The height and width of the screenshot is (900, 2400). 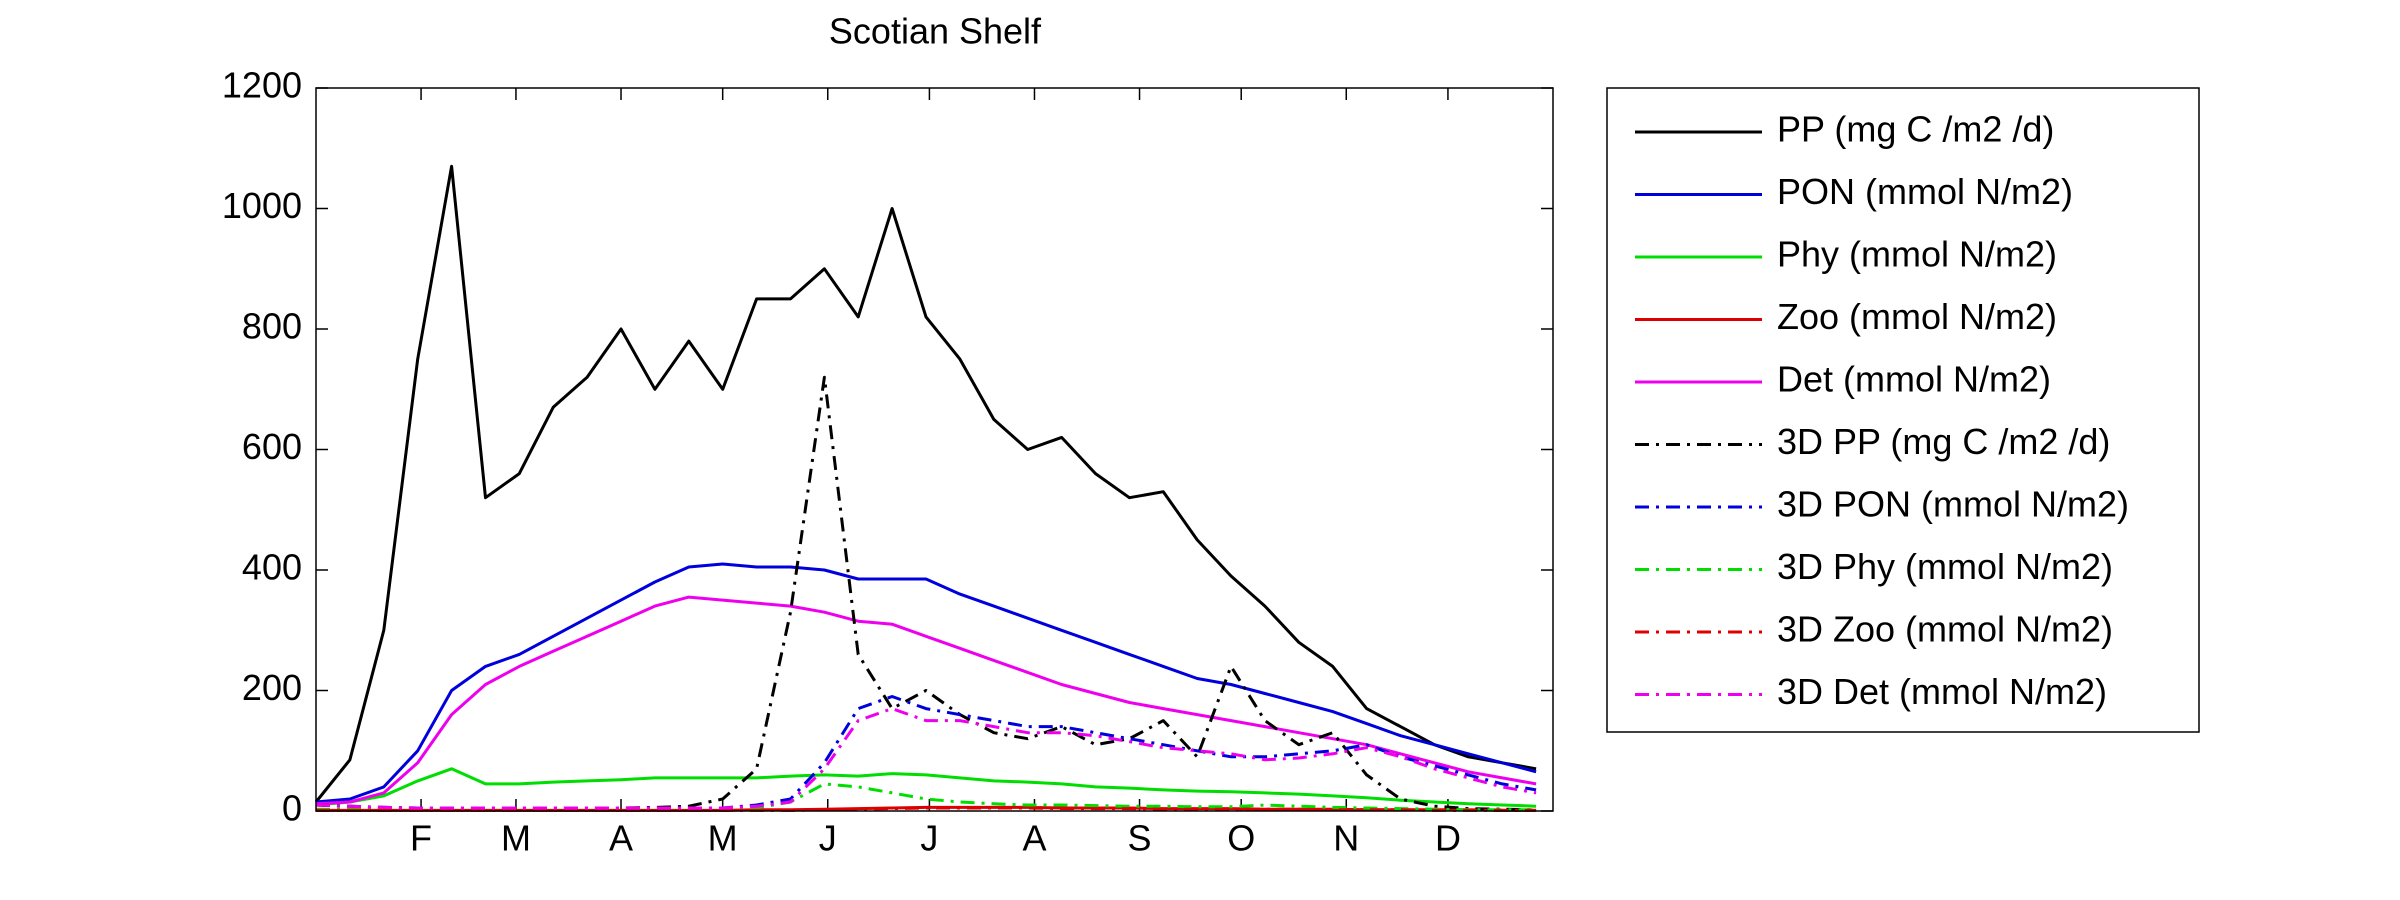 What do you see at coordinates (272, 567) in the screenshot?
I see `y-tick-label: 400` at bounding box center [272, 567].